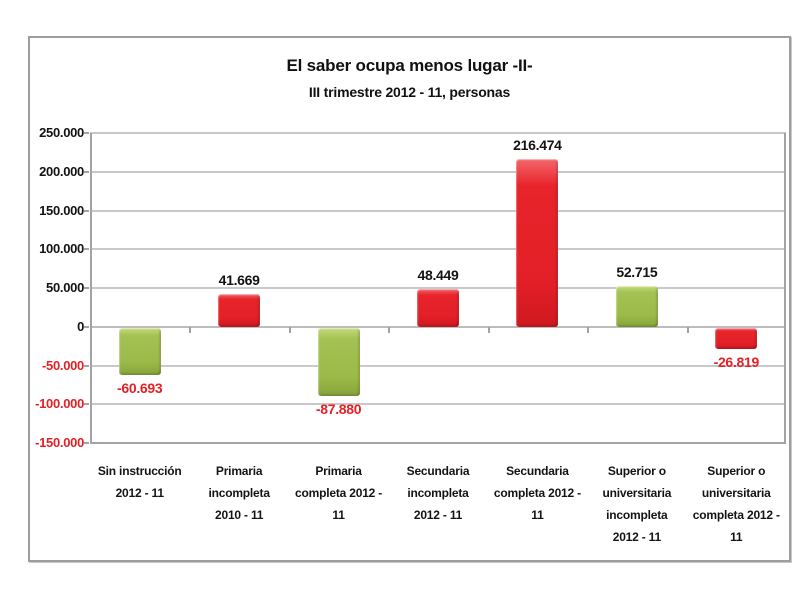 The width and height of the screenshot is (800, 600). What do you see at coordinates (736, 361) in the screenshot?
I see `bar-value-label: -26.819` at bounding box center [736, 361].